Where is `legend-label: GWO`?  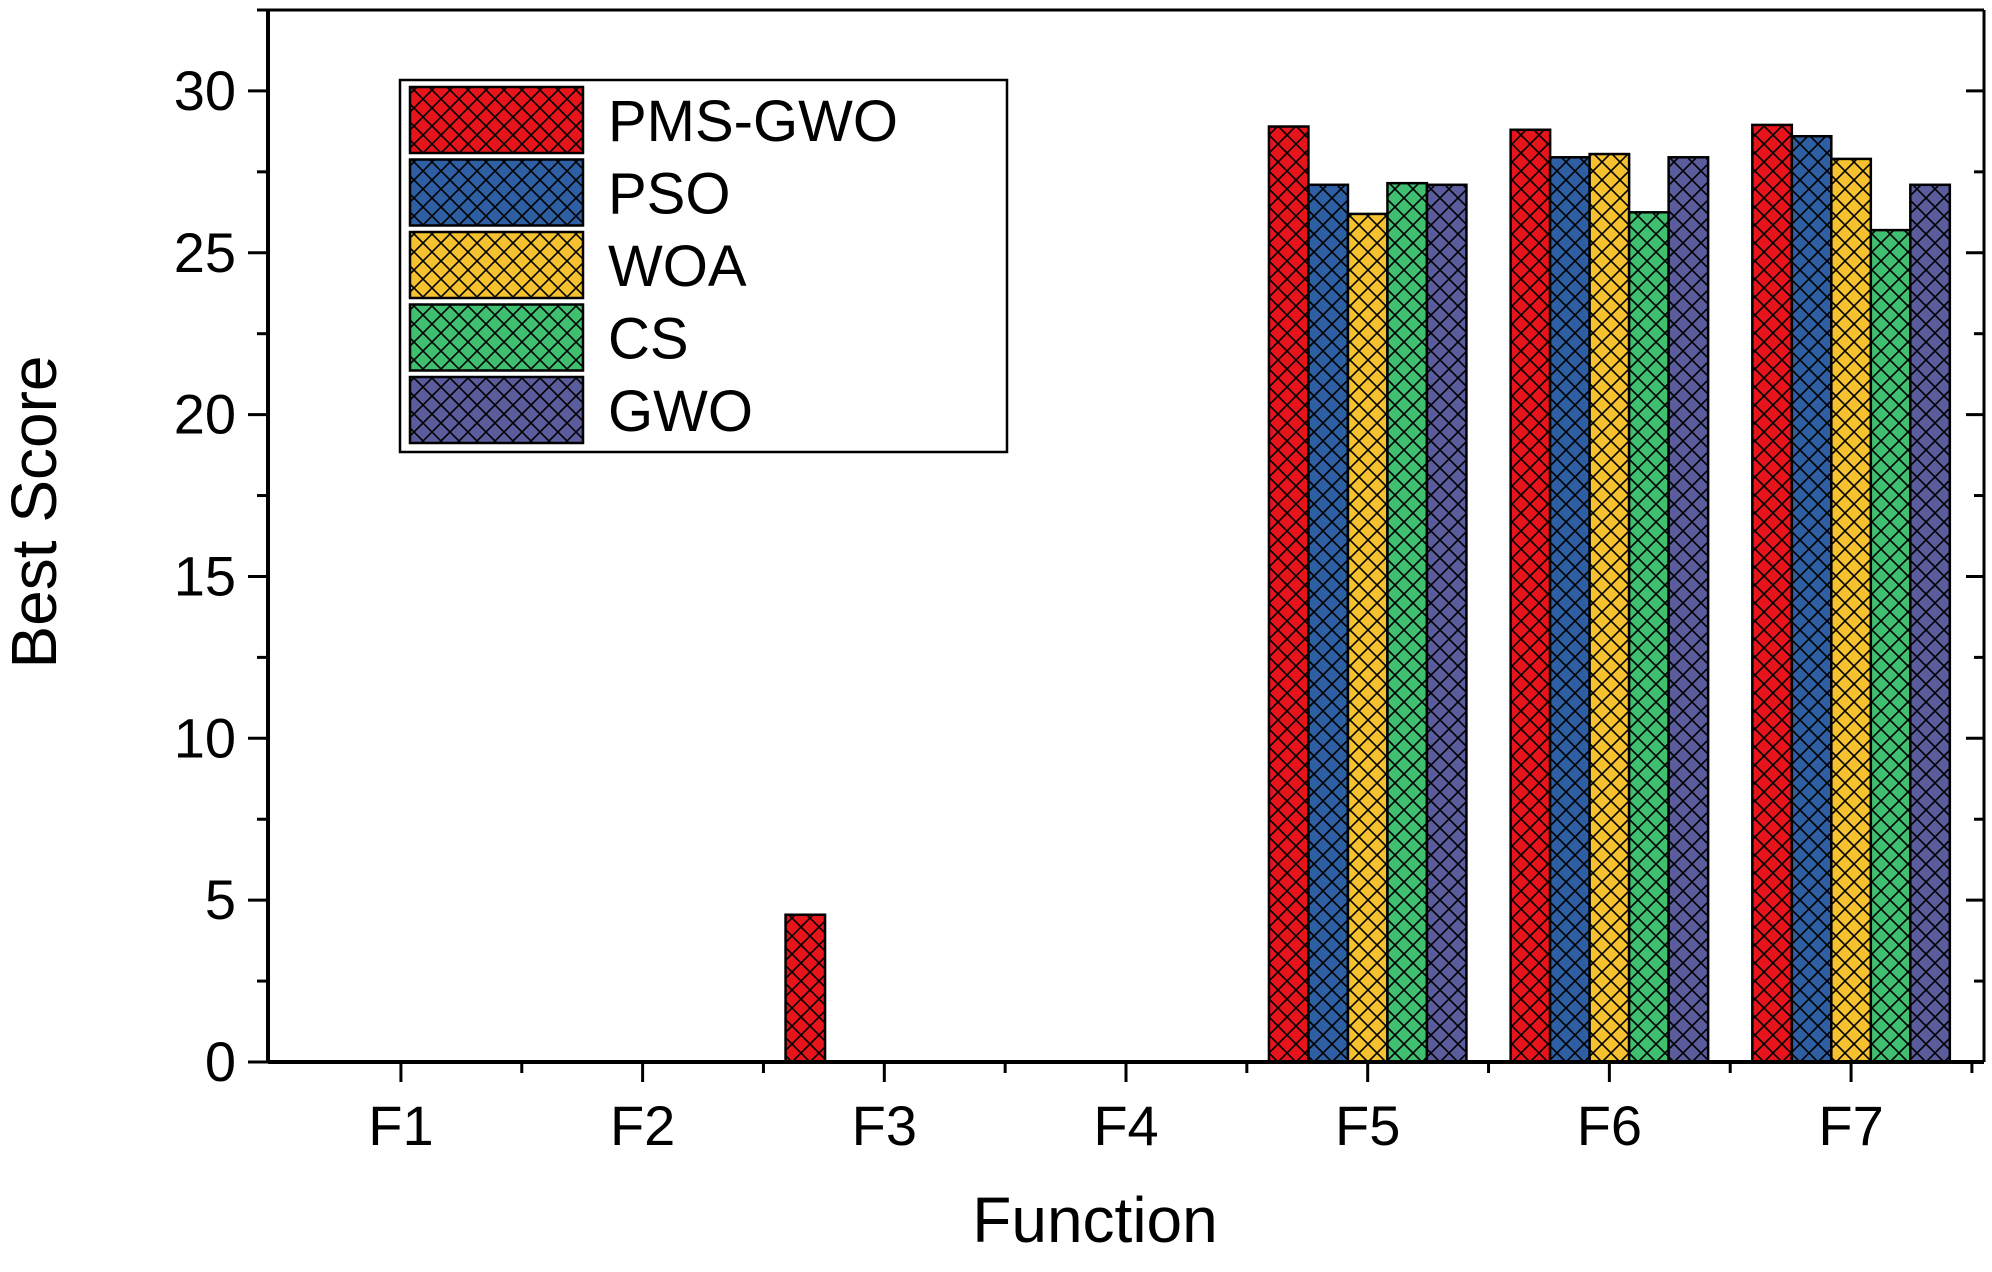
legend-label: GWO is located at coordinates (680, 411).